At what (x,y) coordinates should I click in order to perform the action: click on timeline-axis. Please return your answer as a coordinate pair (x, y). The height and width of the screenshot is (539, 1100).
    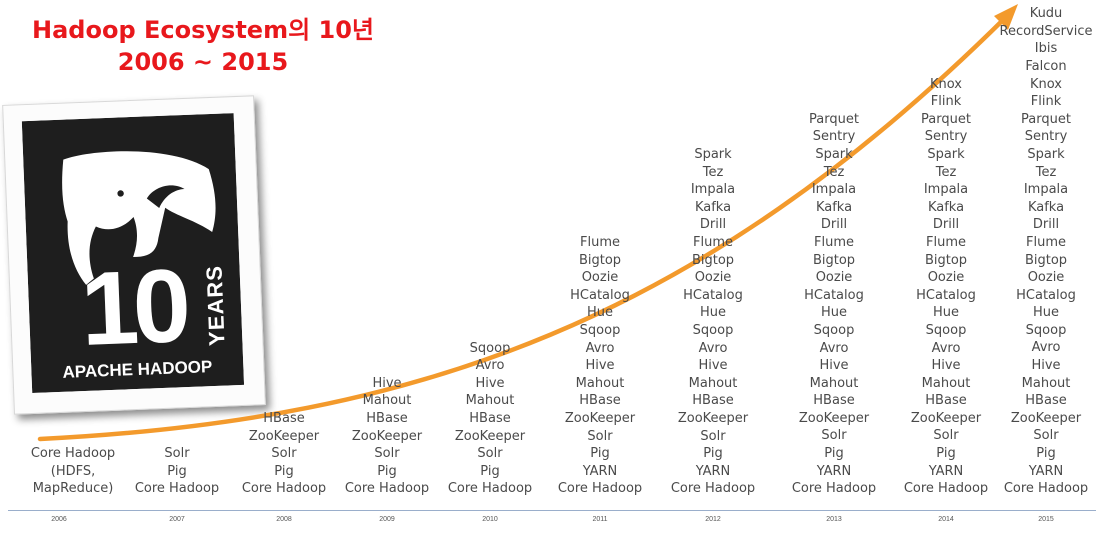
    Looking at the image, I should click on (552, 510).